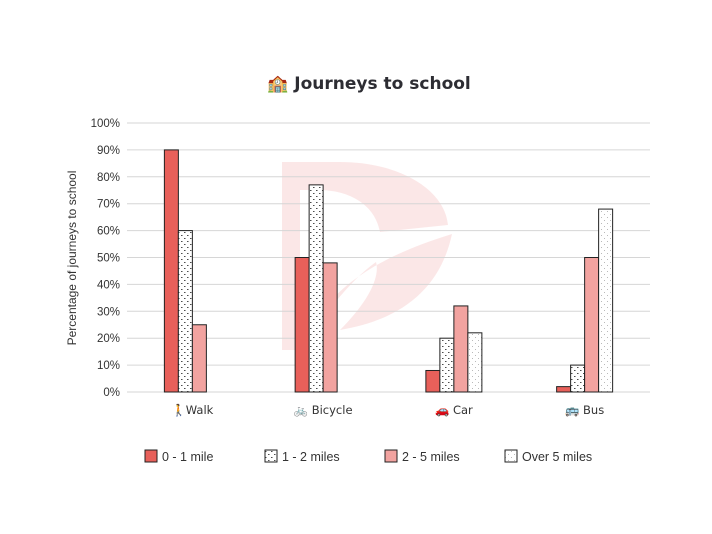 The width and height of the screenshot is (712, 534). What do you see at coordinates (187, 457) in the screenshot?
I see `legend-label: 0 - 1 mile` at bounding box center [187, 457].